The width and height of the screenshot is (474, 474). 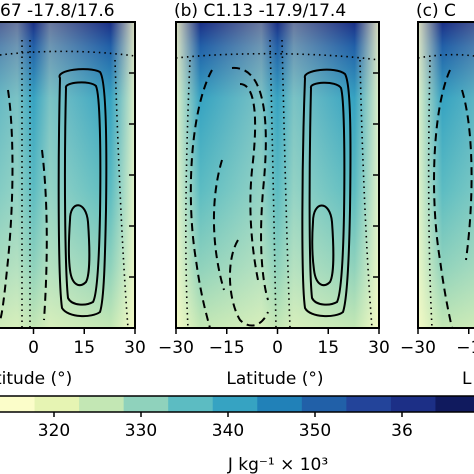 What do you see at coordinates (323, 245) in the screenshot?
I see `panel-b-contour-positive-core` at bounding box center [323, 245].